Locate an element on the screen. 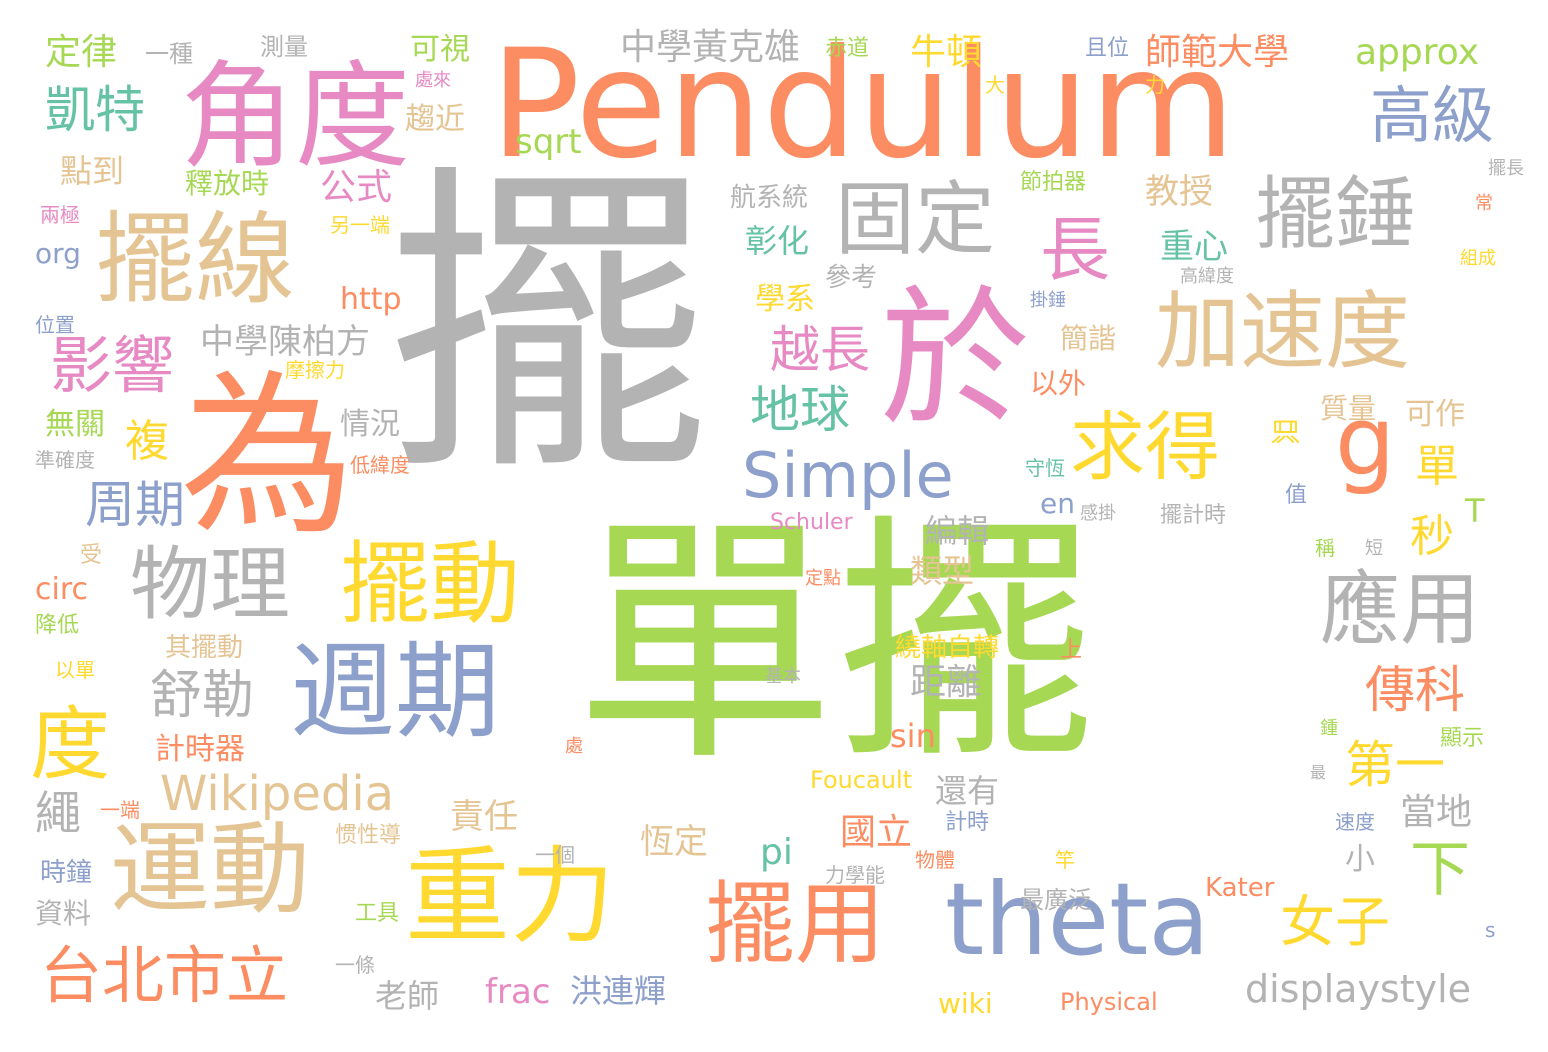  word-cloud-word: 釋放時 is located at coordinates (227, 183).